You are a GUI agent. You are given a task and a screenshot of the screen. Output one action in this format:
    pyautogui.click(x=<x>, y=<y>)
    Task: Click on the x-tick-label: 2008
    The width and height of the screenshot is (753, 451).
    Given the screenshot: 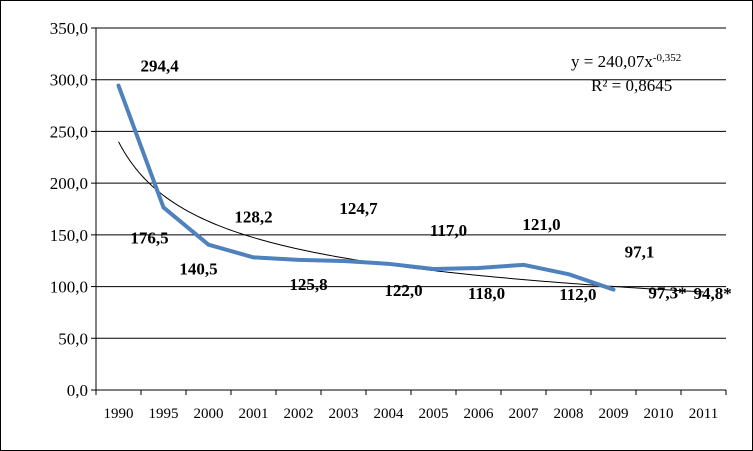 What is the action you would take?
    pyautogui.click(x=569, y=414)
    